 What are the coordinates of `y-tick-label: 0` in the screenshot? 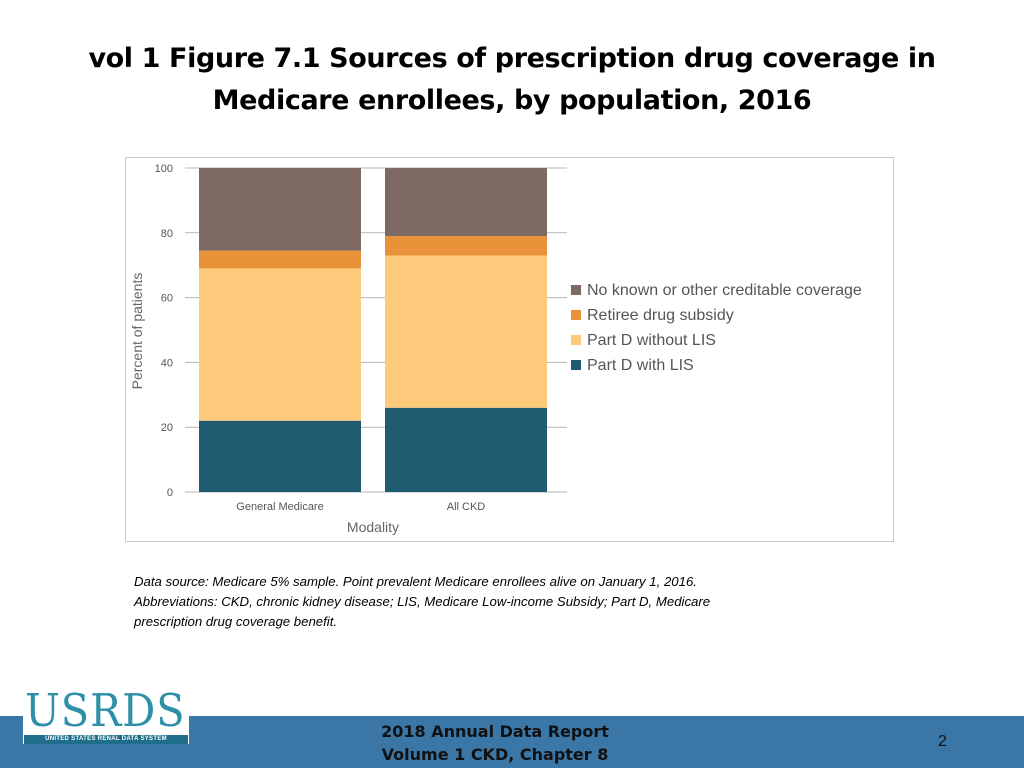 It's located at (170, 493).